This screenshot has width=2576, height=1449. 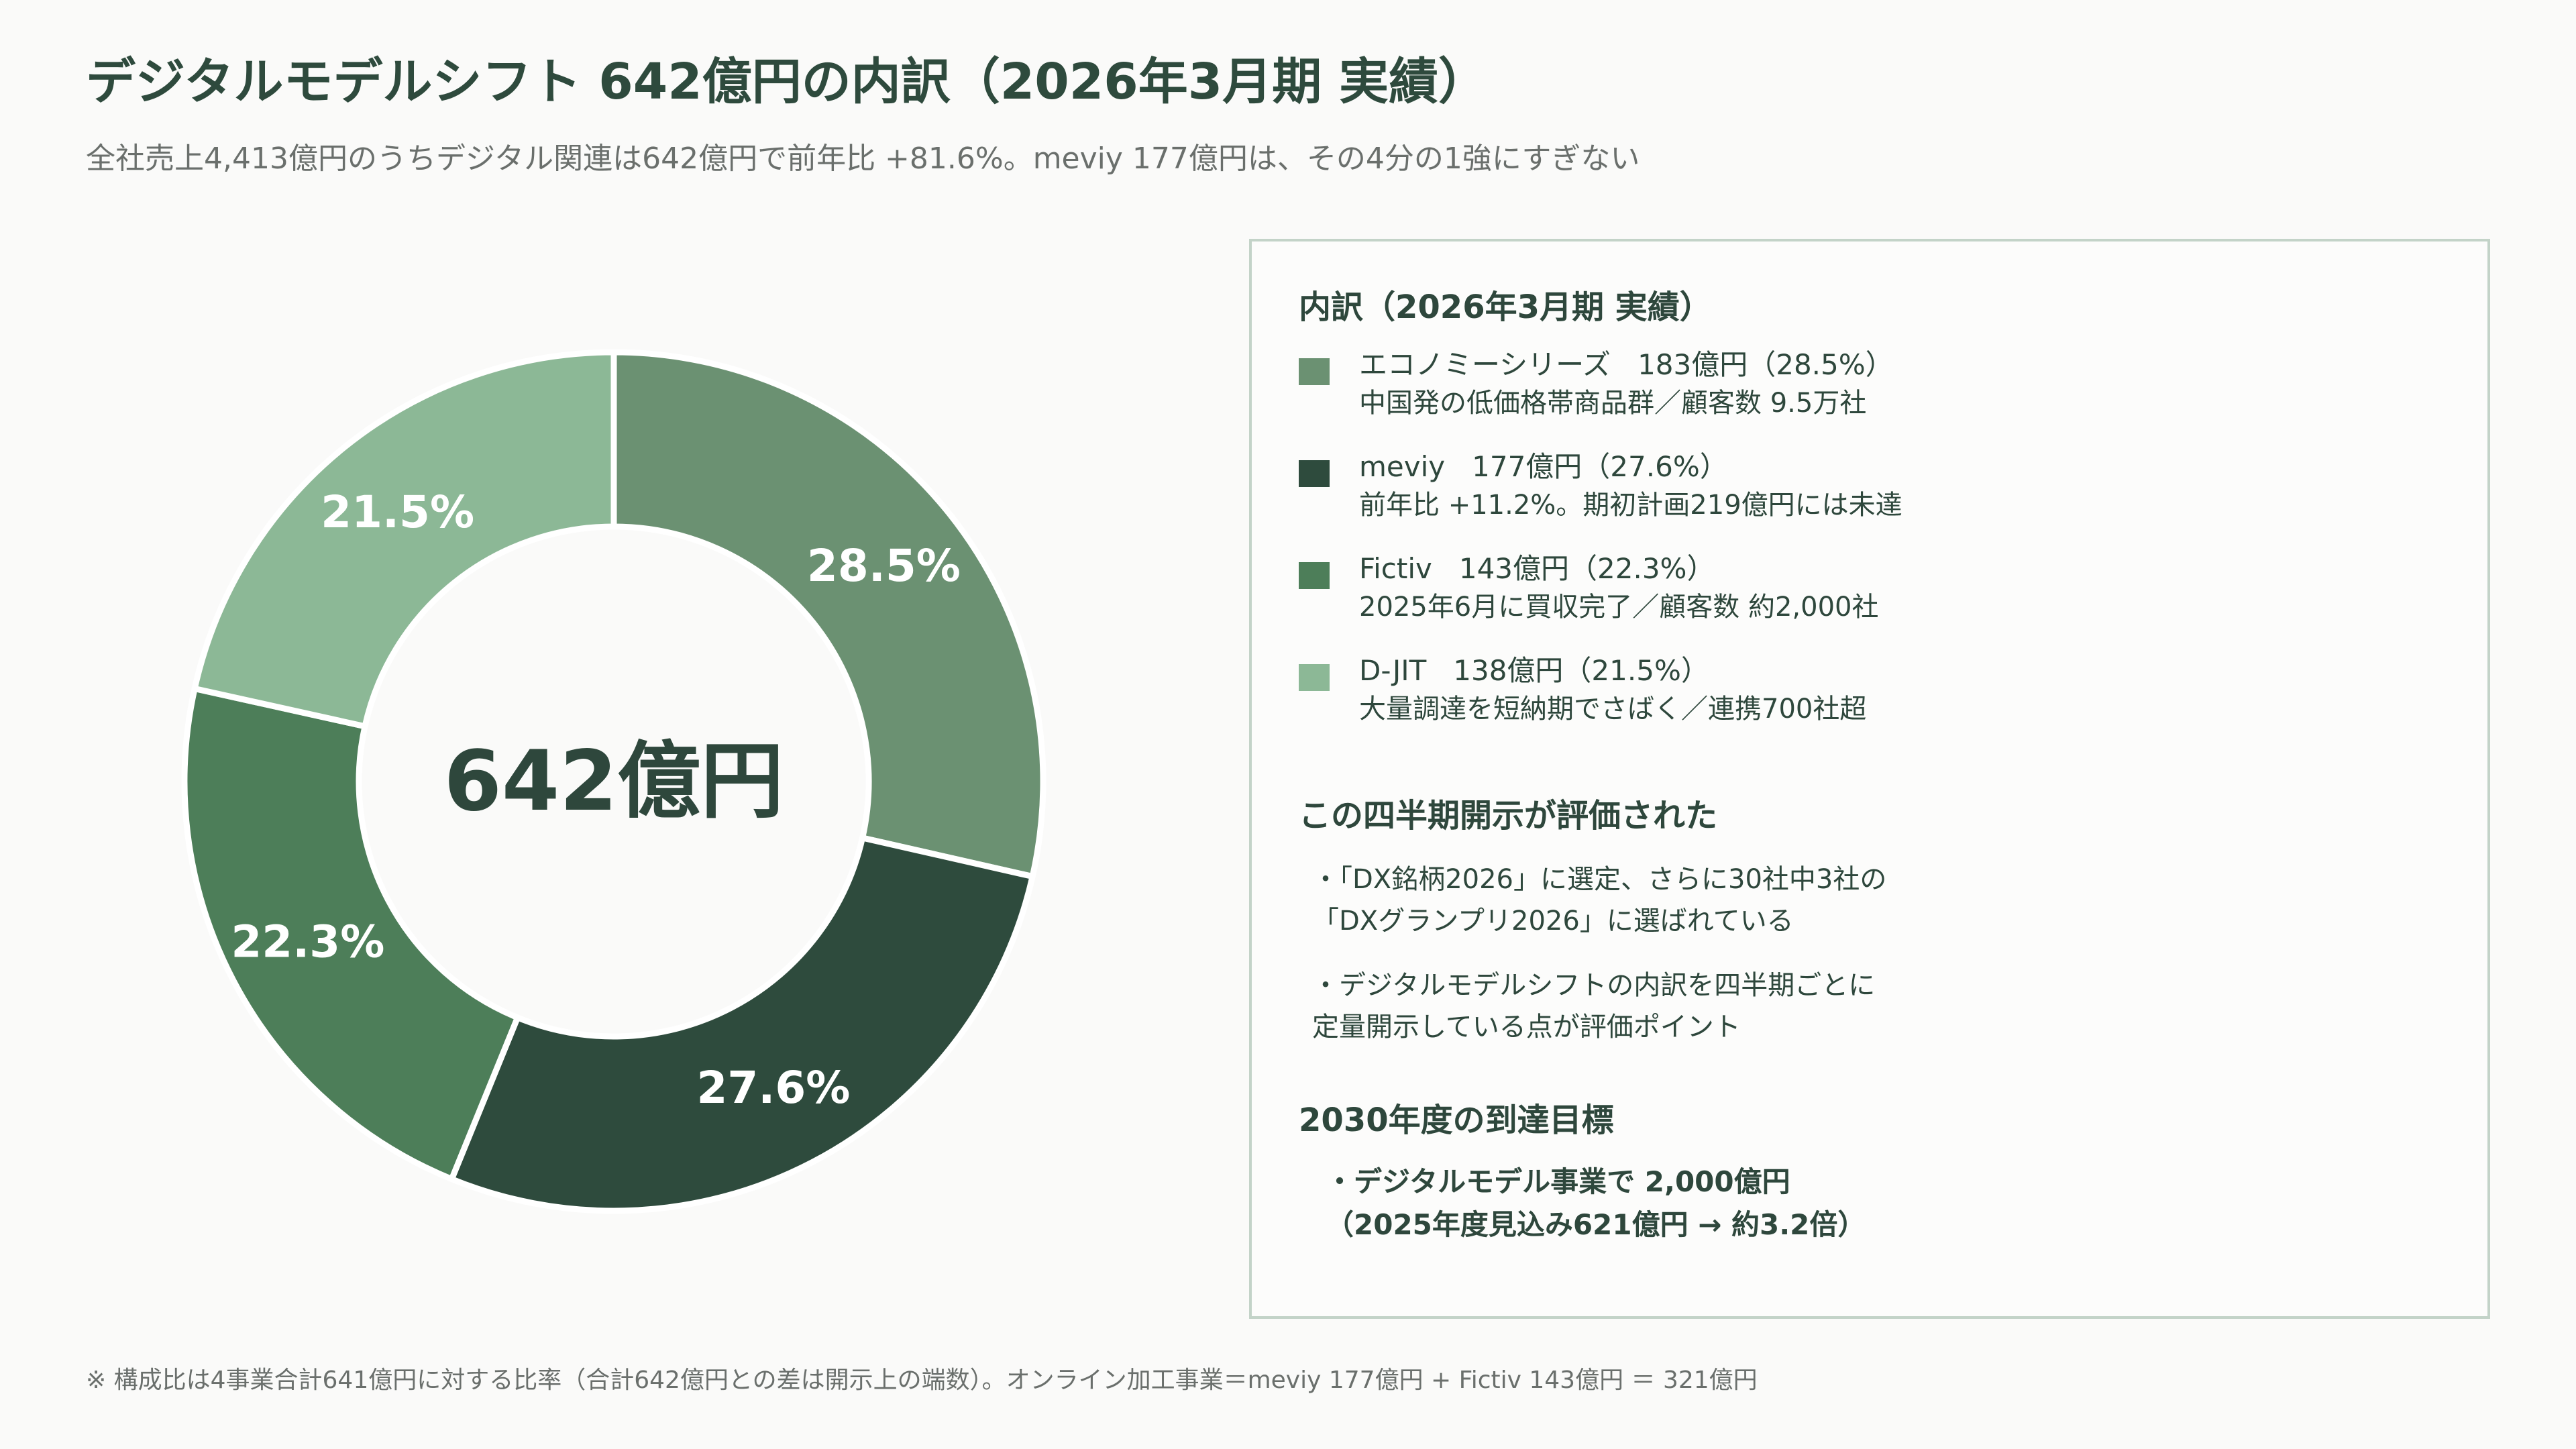 What do you see at coordinates (397, 512) in the screenshot?
I see `donut-slice-label-3: 21.5%` at bounding box center [397, 512].